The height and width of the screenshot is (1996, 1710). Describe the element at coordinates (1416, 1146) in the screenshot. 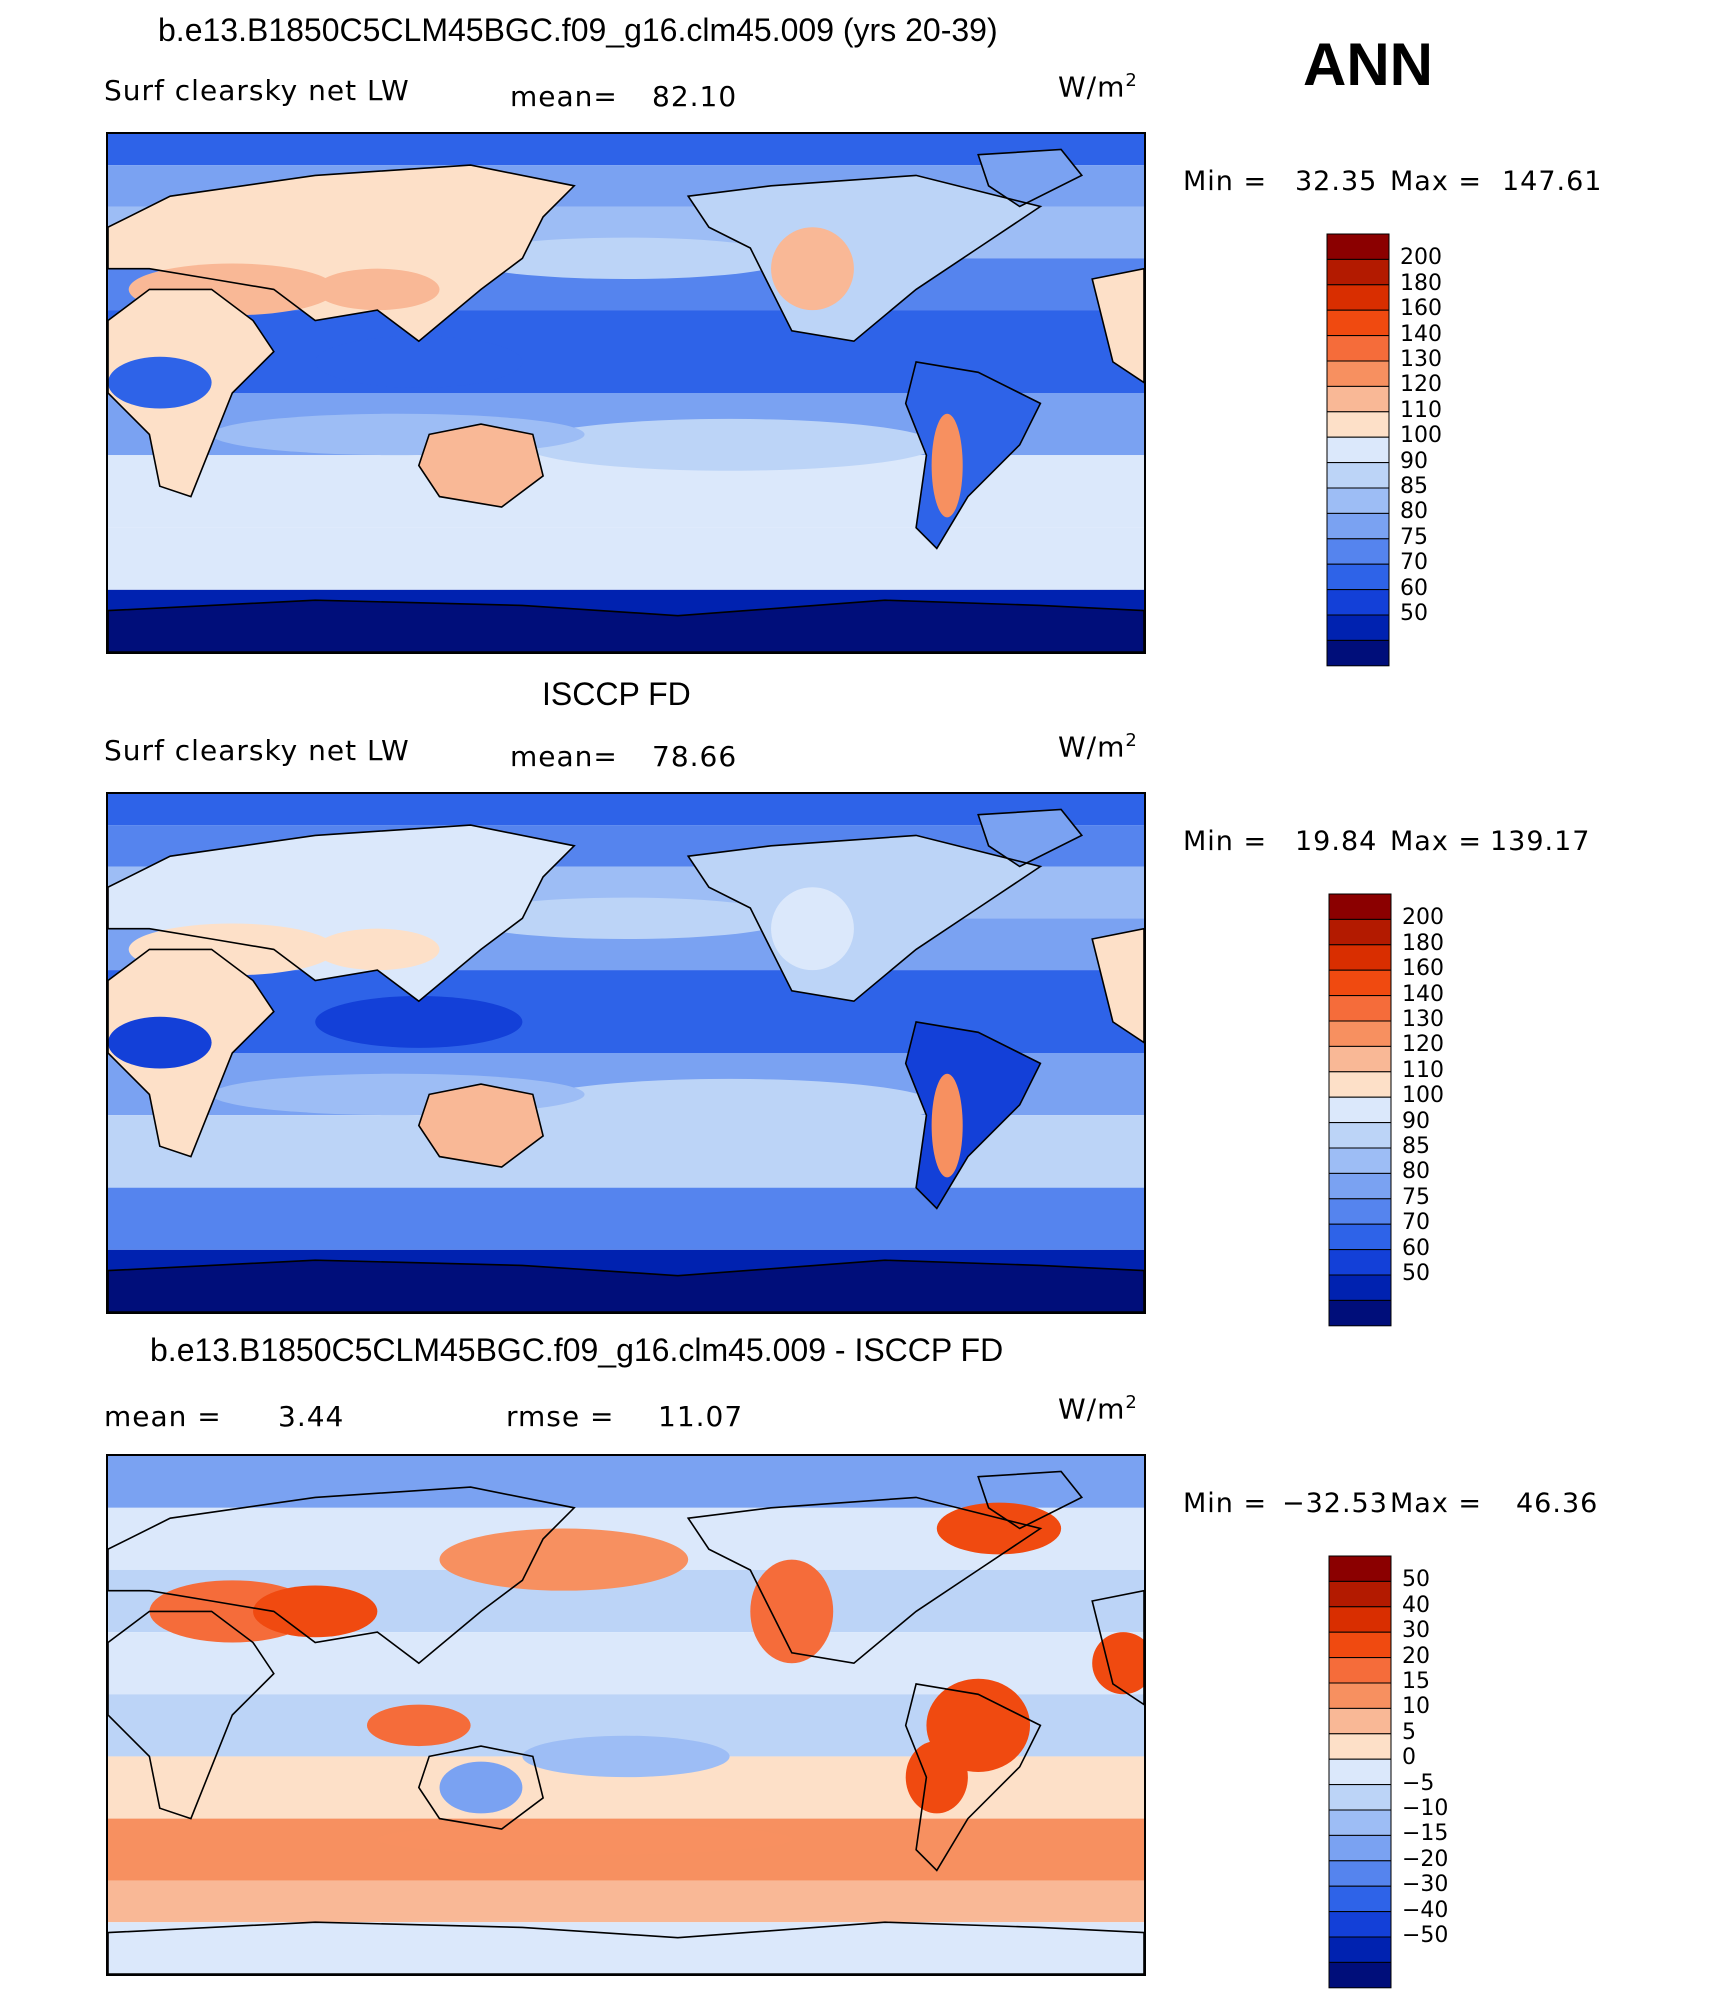

I see `colorbar-level-label: 85` at that location.